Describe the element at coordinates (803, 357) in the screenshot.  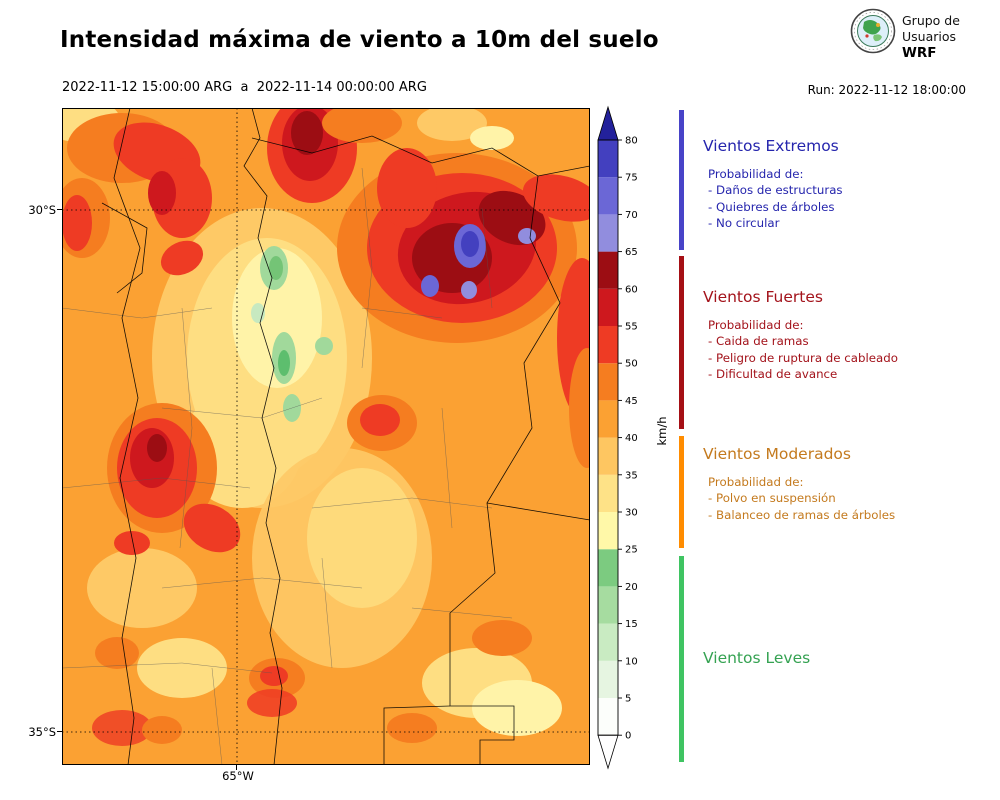
I see `legend-item: - Peligro de ruptura de cableado` at that location.